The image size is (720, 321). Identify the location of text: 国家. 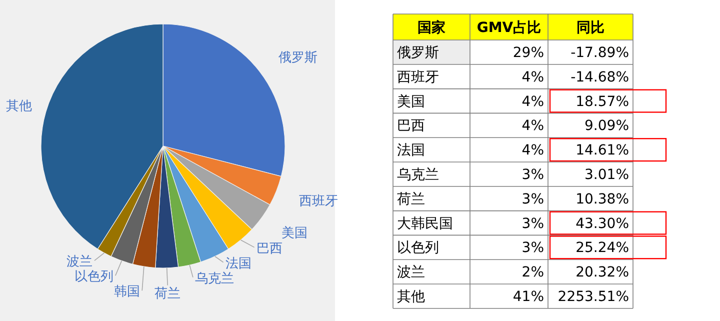
(432, 27).